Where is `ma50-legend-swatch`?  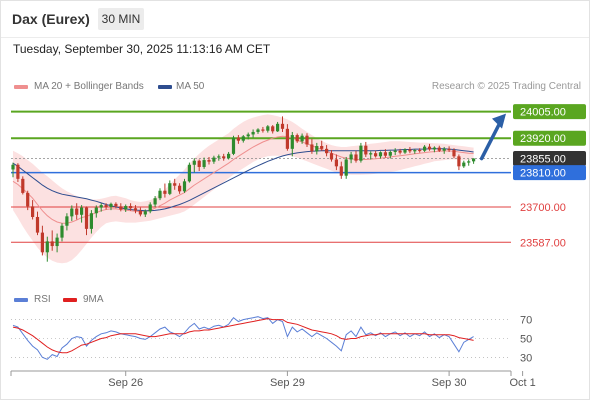
ma50-legend-swatch is located at coordinates (165, 87).